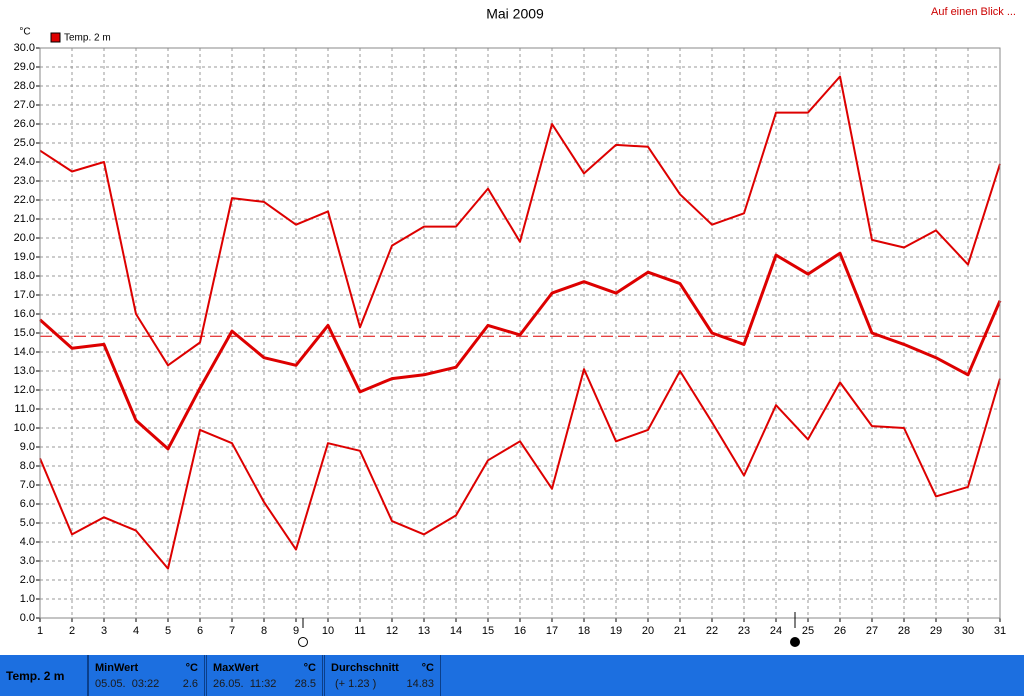 This screenshot has height=696, width=1024. I want to click on y-tick-label: 8.0, so click(27, 466).